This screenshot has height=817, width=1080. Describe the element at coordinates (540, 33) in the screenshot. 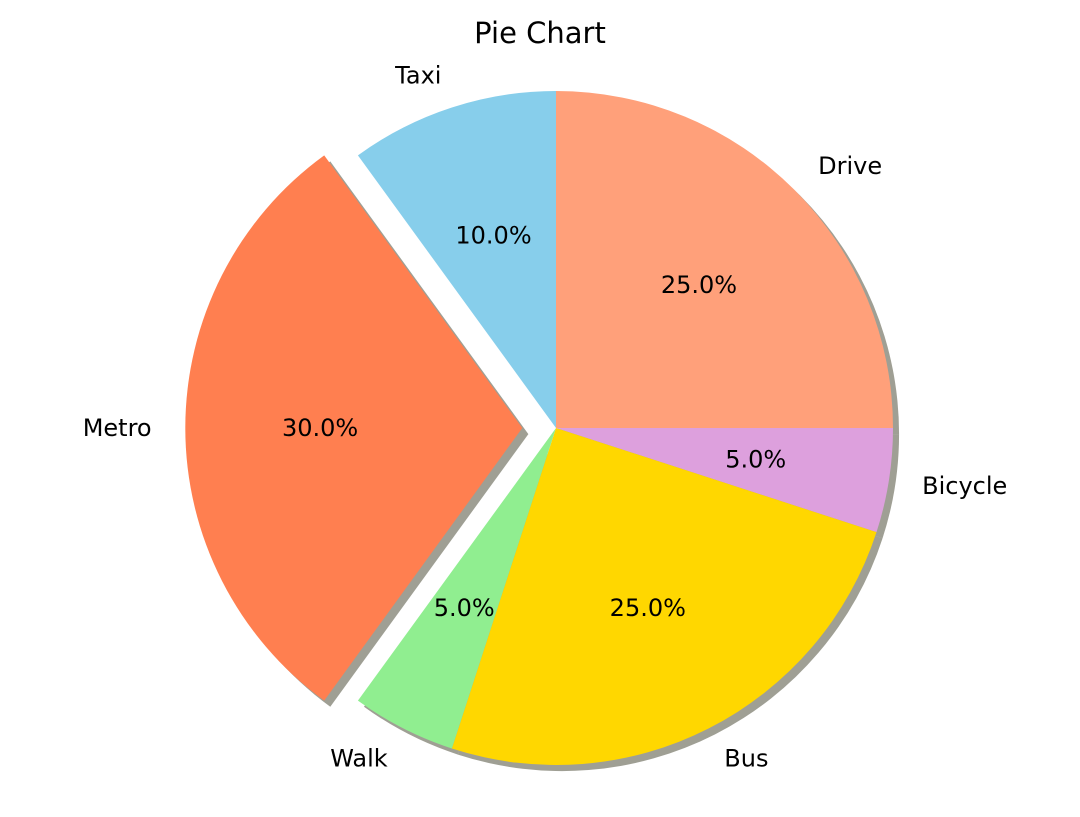

I see `chart-title: Pie Chart` at that location.